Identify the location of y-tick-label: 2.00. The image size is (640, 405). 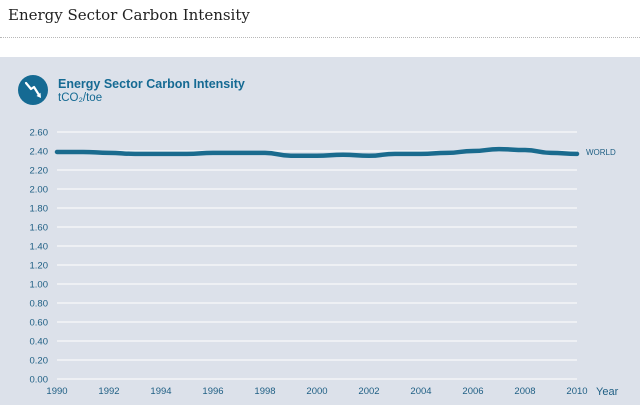
(39, 190).